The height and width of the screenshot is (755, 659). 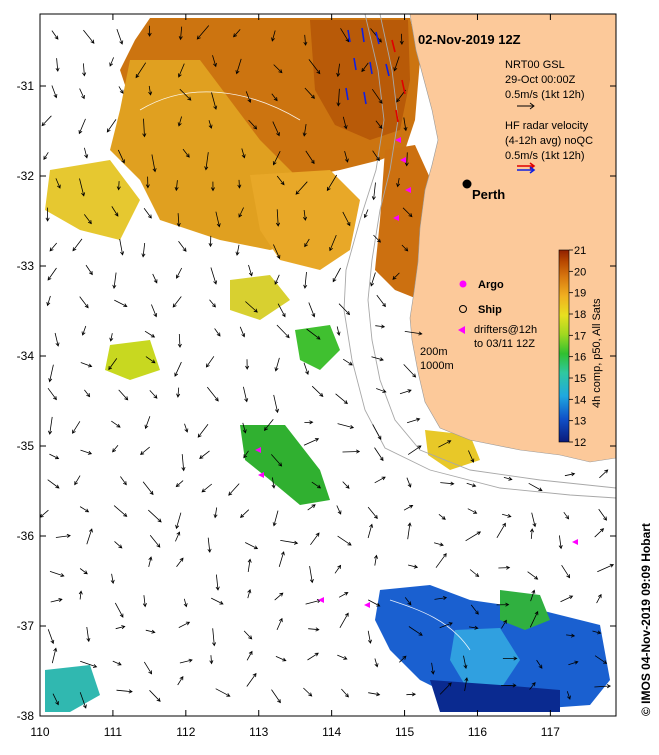 I want to click on perth-marker, so click(x=467, y=184).